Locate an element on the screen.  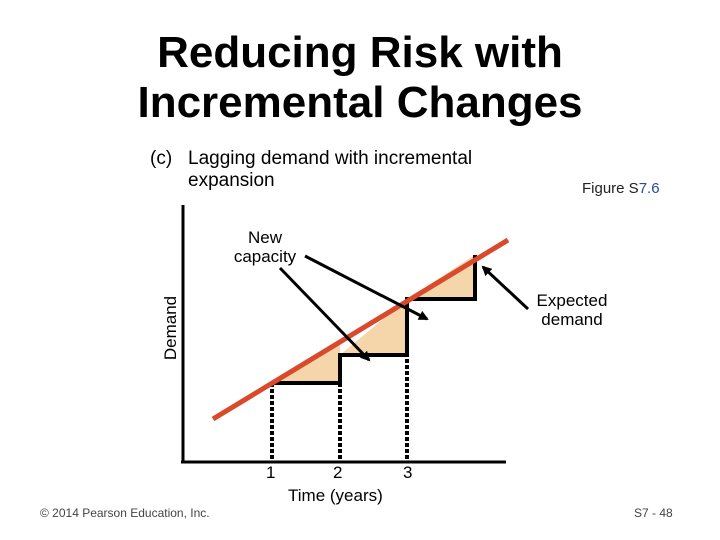
x-tick-1: 1 is located at coordinates (271, 472).